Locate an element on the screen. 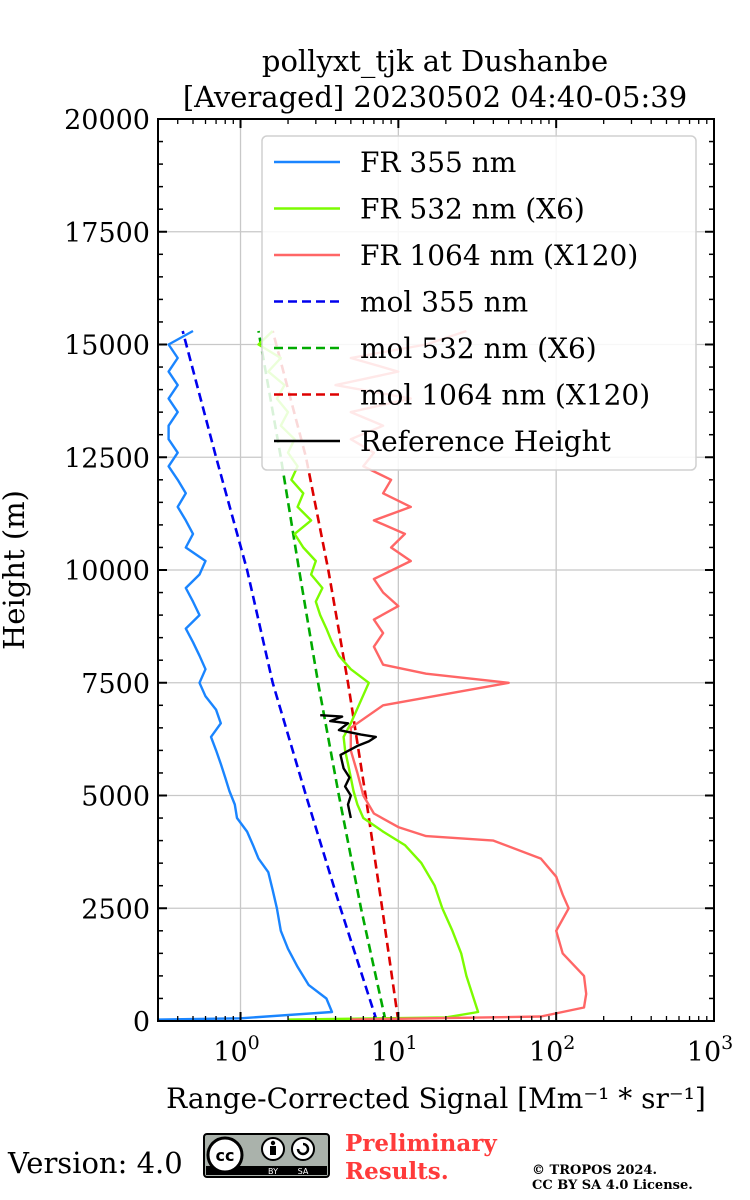  y-axis-label: Height (m) is located at coordinates (15, 570).